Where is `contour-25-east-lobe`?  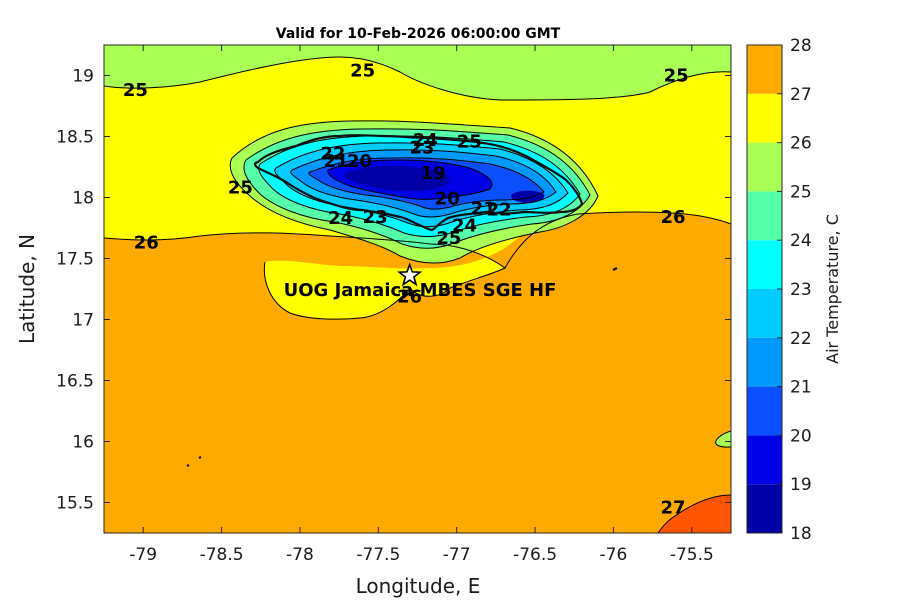
contour-25-east-lobe is located at coordinates (723, 439).